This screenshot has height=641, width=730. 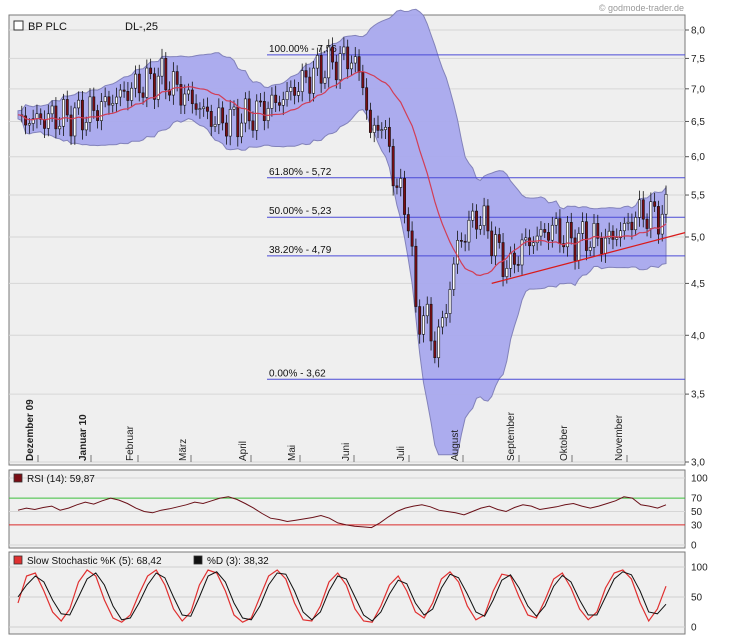 What do you see at coordinates (346, 452) in the screenshot?
I see `month-label: Juni` at bounding box center [346, 452].